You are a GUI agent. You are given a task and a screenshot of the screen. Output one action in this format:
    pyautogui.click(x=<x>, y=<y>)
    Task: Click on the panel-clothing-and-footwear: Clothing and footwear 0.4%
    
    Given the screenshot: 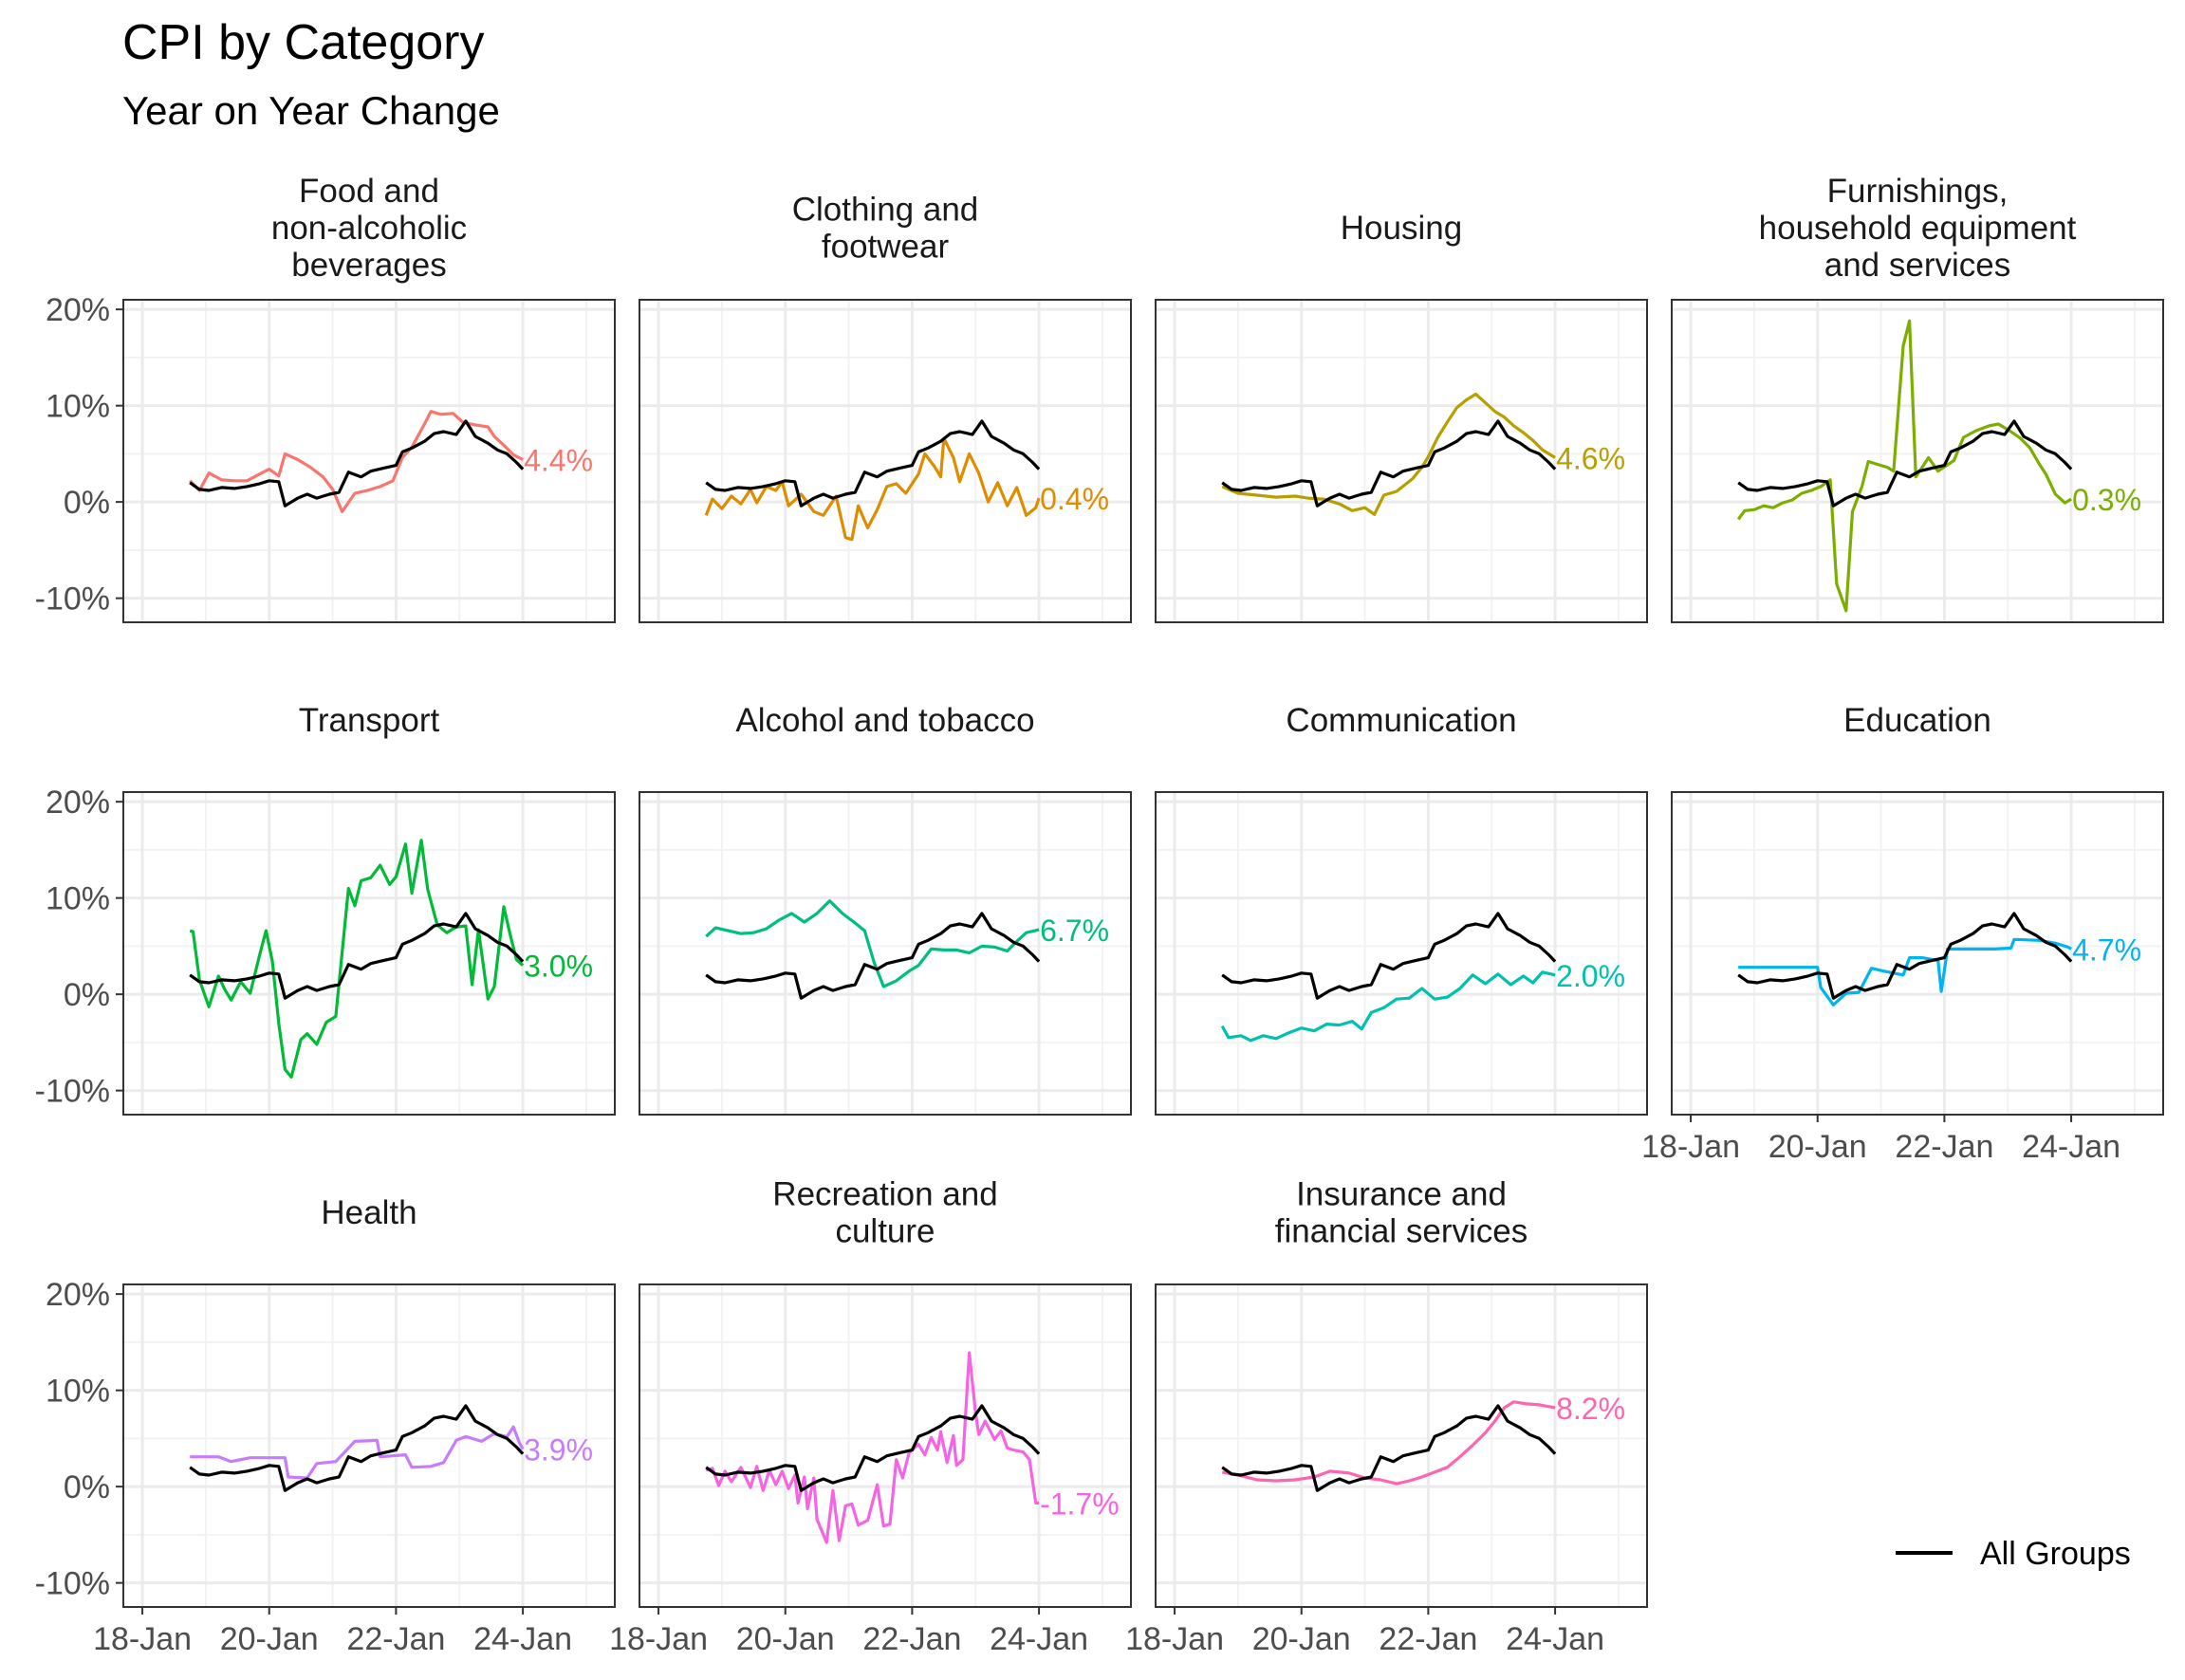 What is the action you would take?
    pyautogui.click(x=885, y=407)
    